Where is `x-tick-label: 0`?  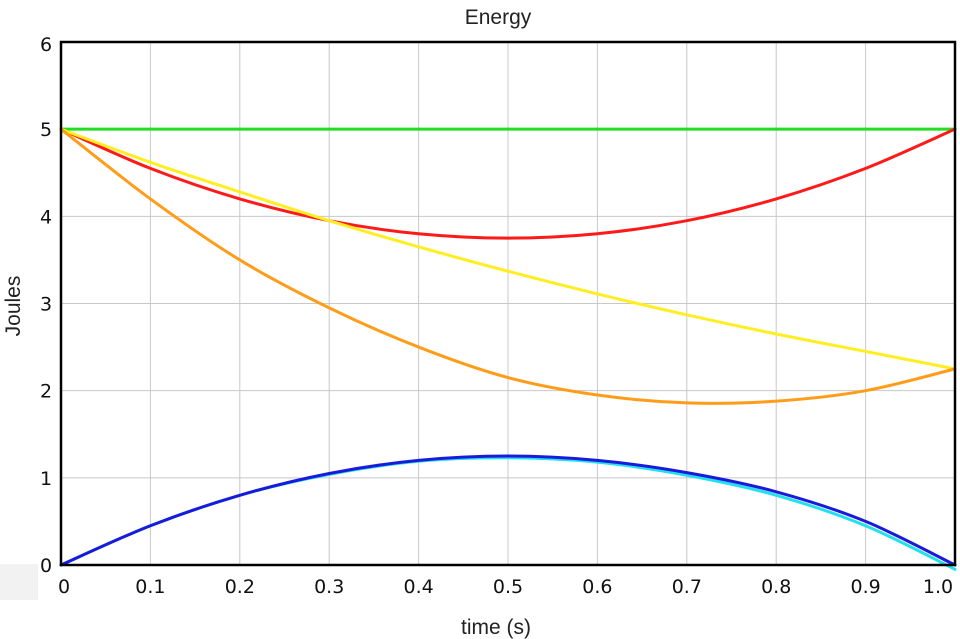
x-tick-label: 0 is located at coordinates (64, 587).